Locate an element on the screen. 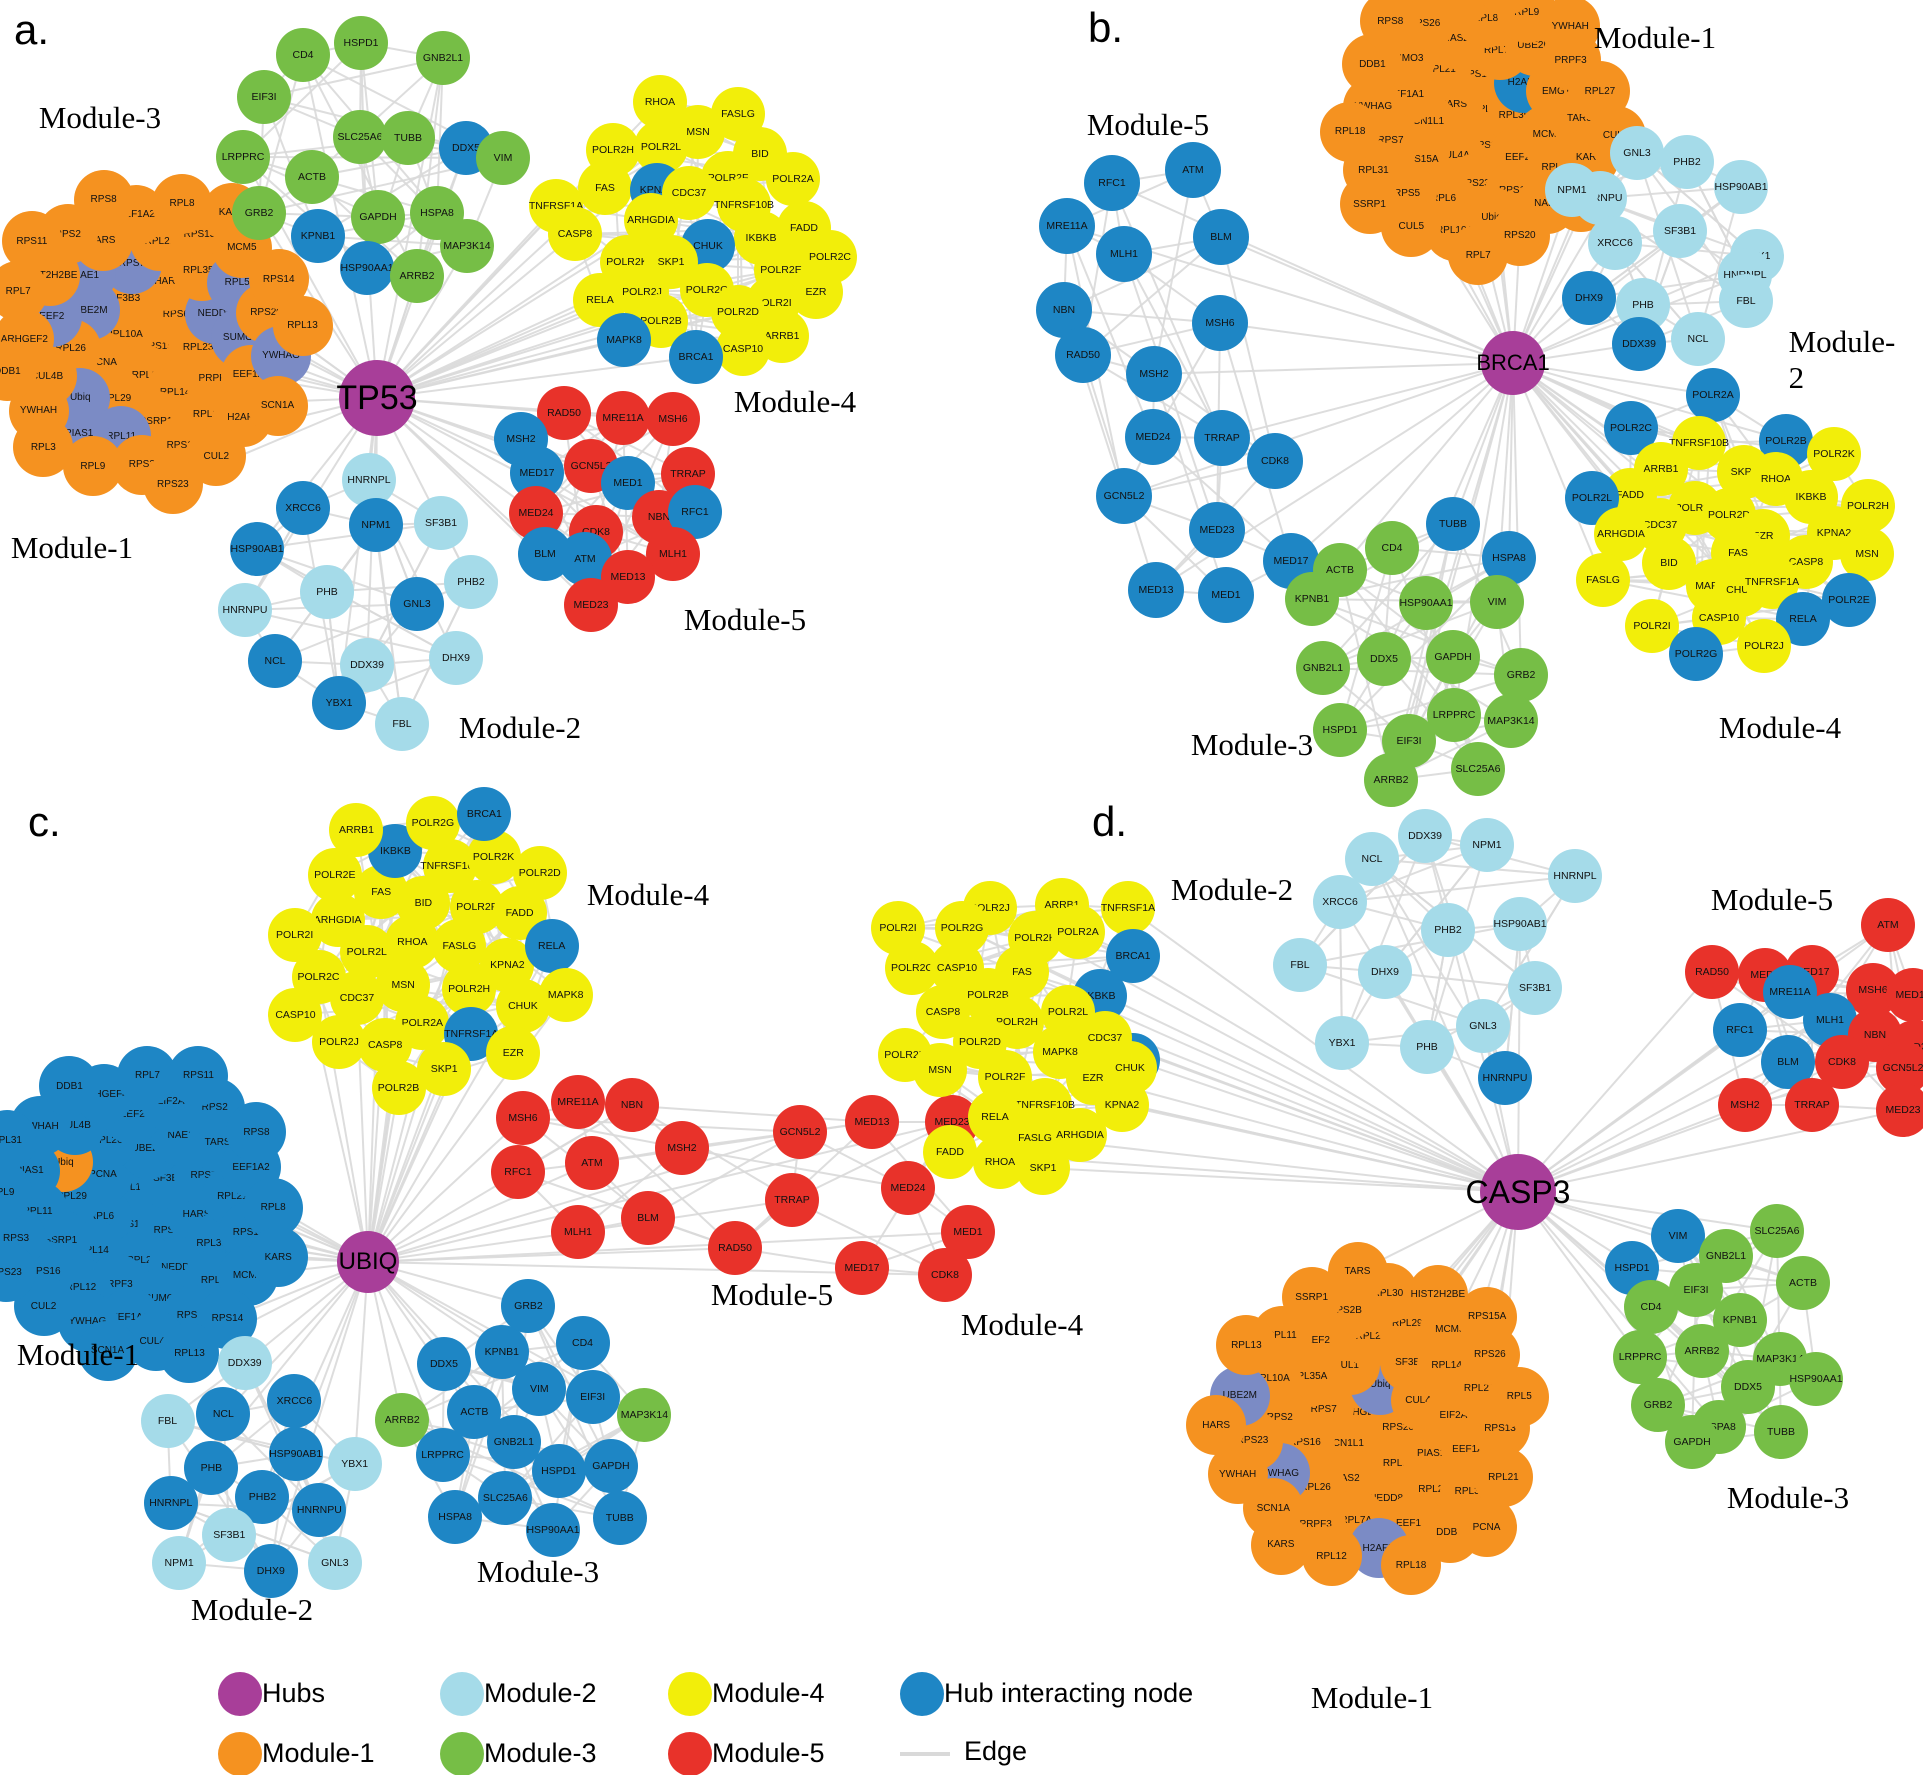 The image size is (1923, 1775). network-node: MED24 is located at coordinates (908, 1188).